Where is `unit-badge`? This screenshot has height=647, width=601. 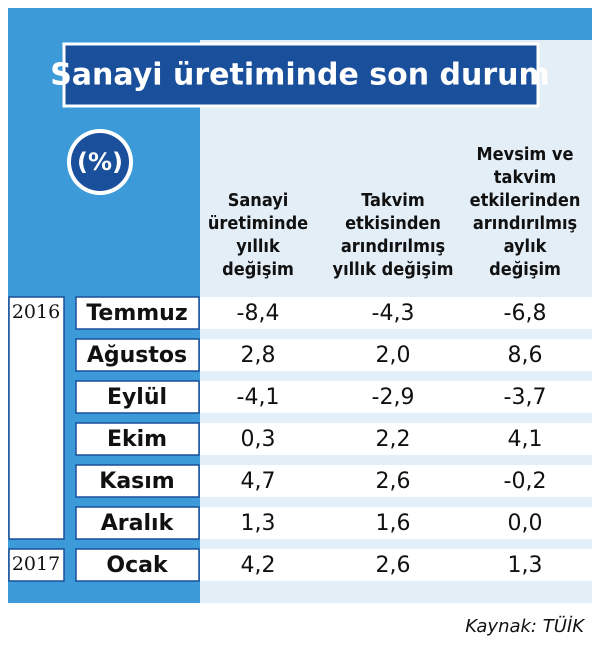 unit-badge is located at coordinates (100, 162).